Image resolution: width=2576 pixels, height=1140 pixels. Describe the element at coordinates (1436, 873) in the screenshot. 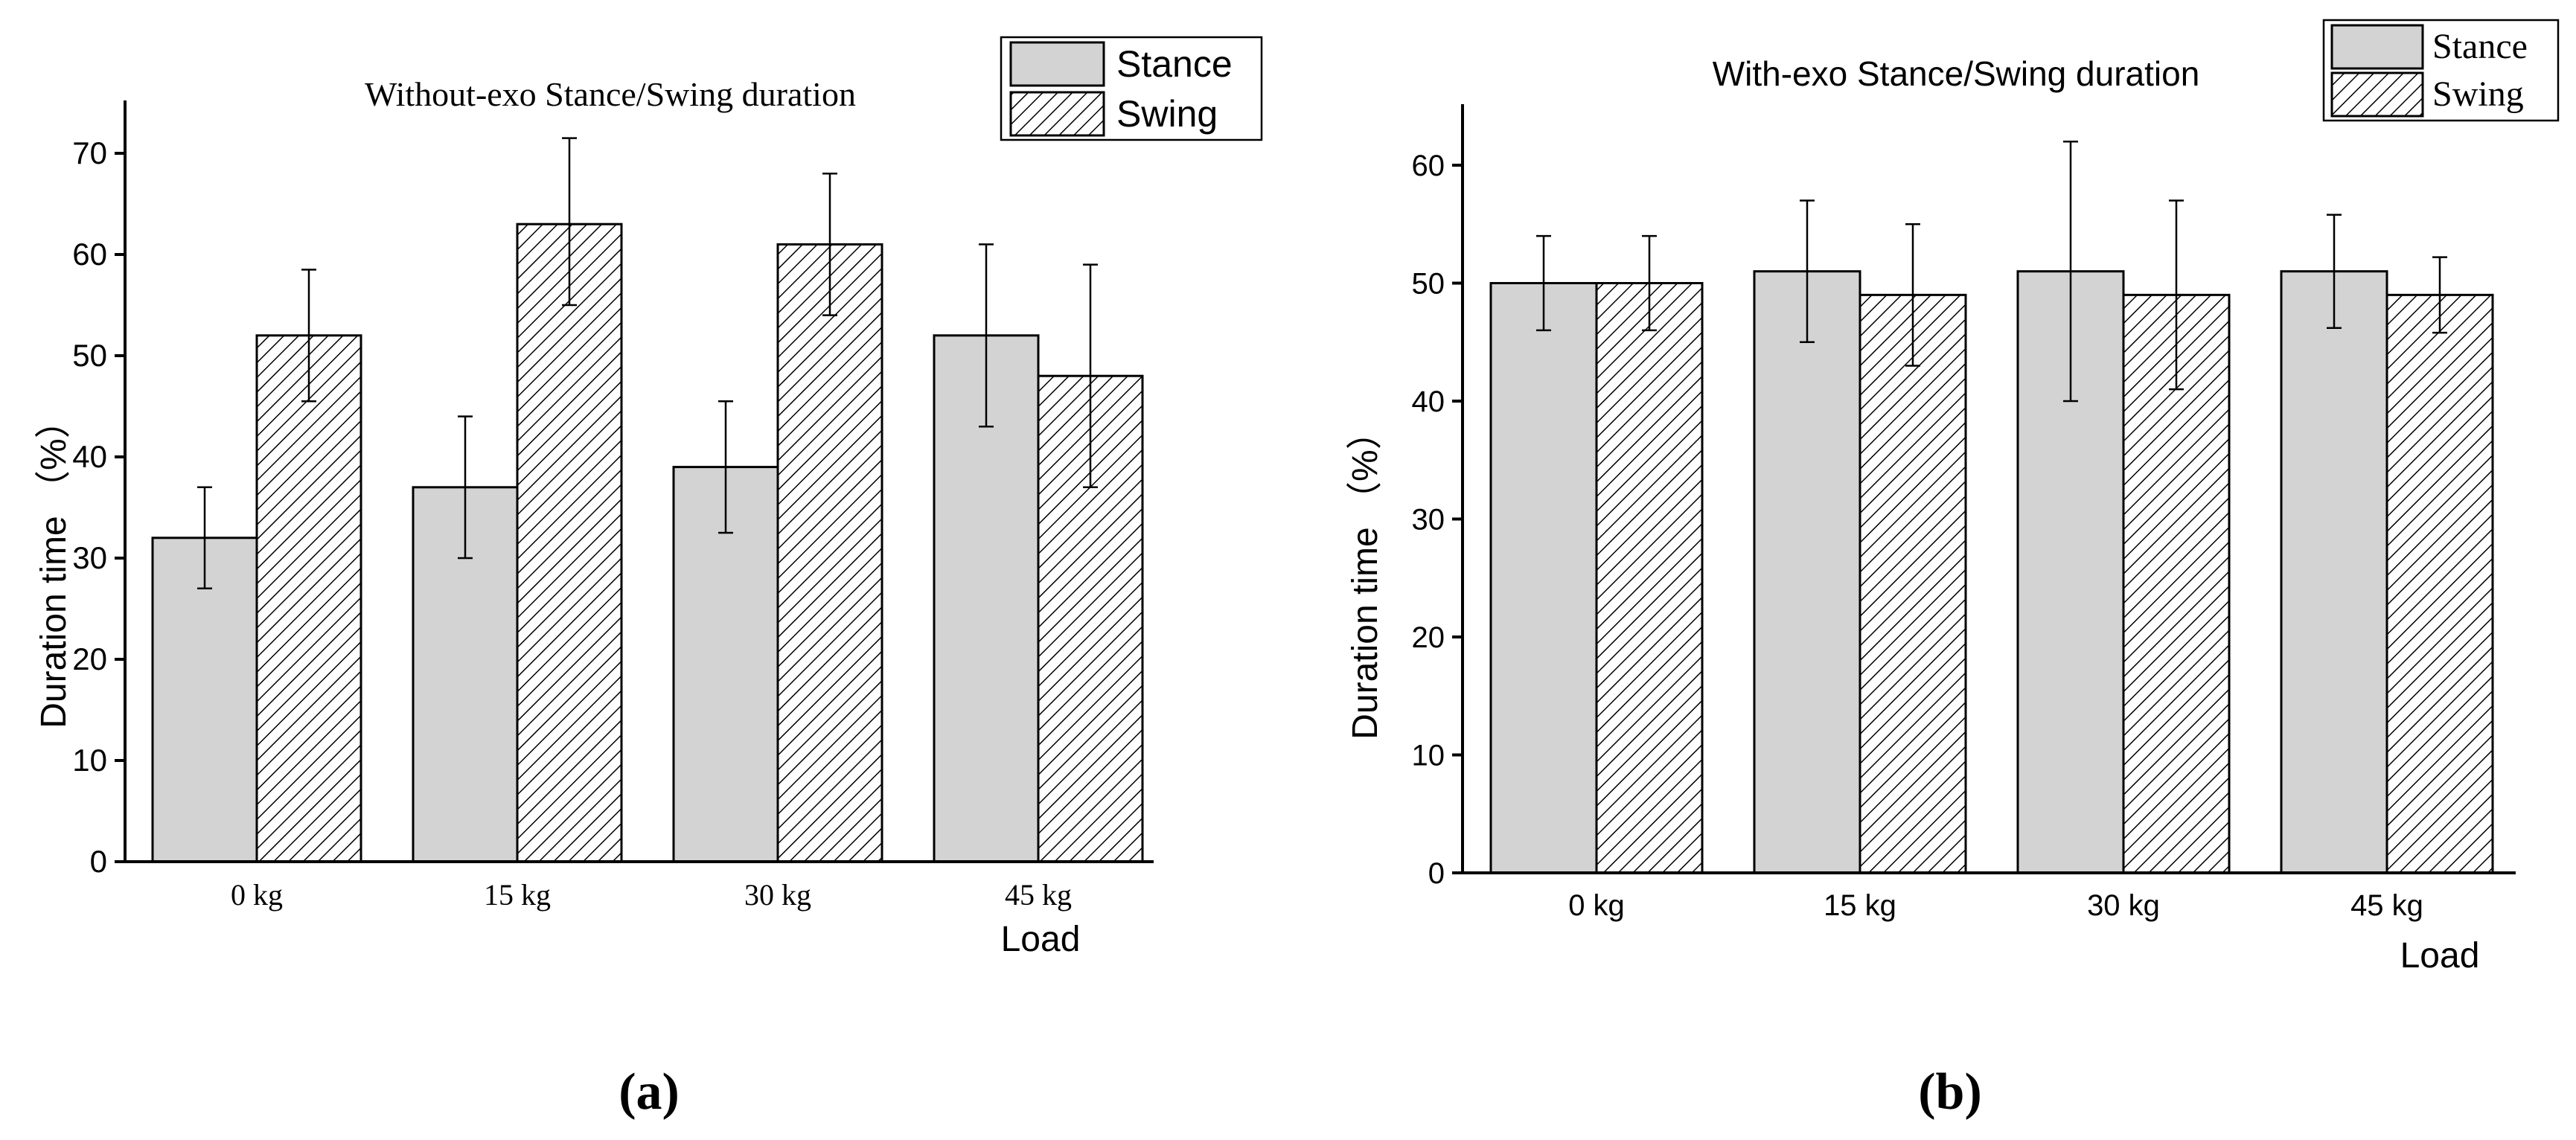

I see `panel-b-ytick-label: 0` at that location.